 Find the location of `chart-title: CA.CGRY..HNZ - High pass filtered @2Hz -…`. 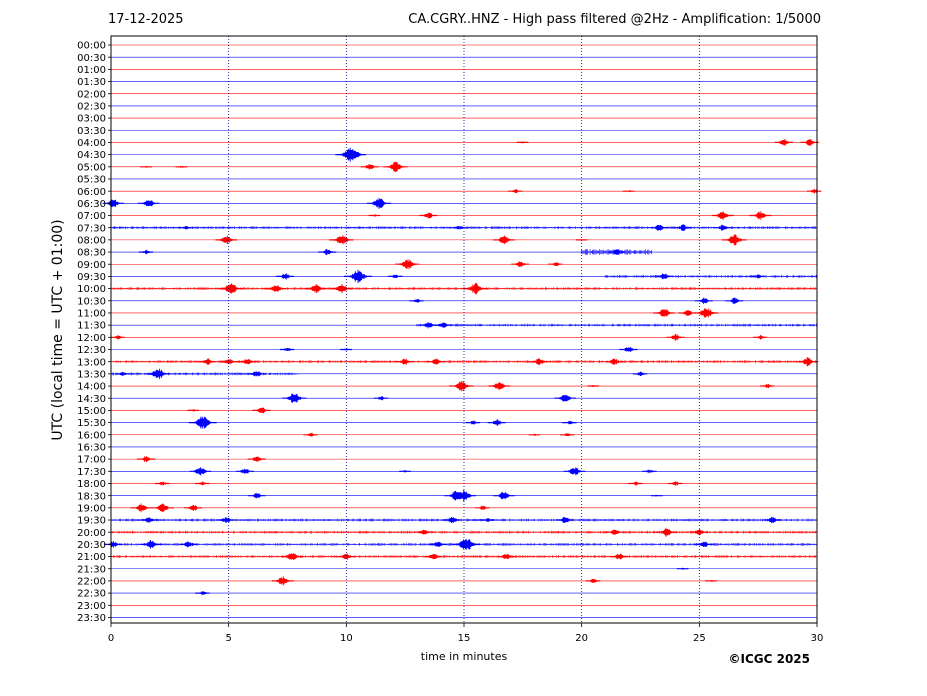

chart-title: CA.CGRY..HNZ - High pass filtered @2Hz -… is located at coordinates (614, 19).